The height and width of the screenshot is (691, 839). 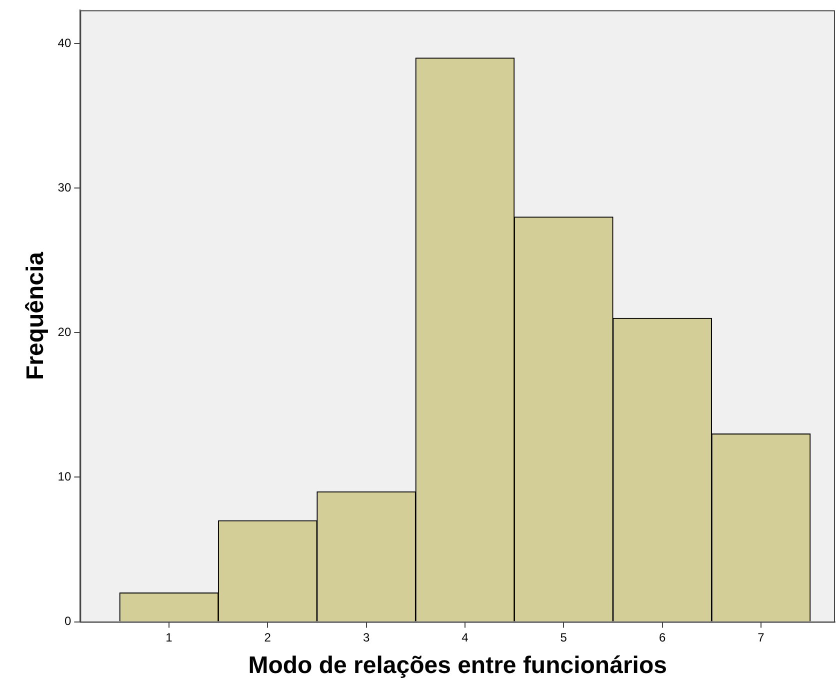 What do you see at coordinates (564, 637) in the screenshot?
I see `x-tick-label: 5` at bounding box center [564, 637].